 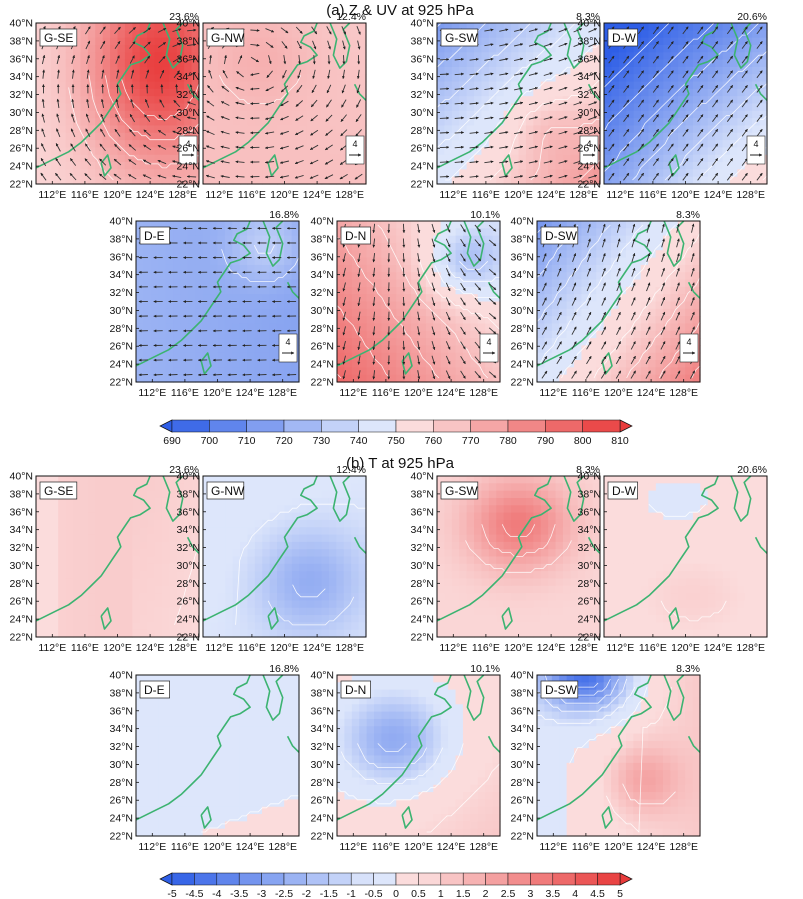 I want to click on china-coast, so click(x=594, y=293).